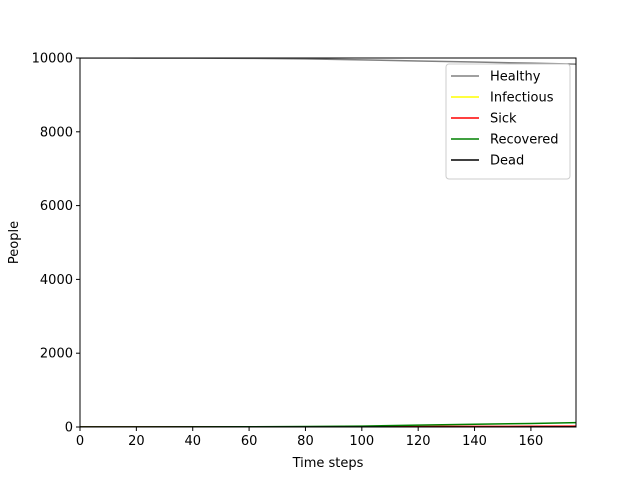  I want to click on y-tick-label: 8000, so click(56, 132).